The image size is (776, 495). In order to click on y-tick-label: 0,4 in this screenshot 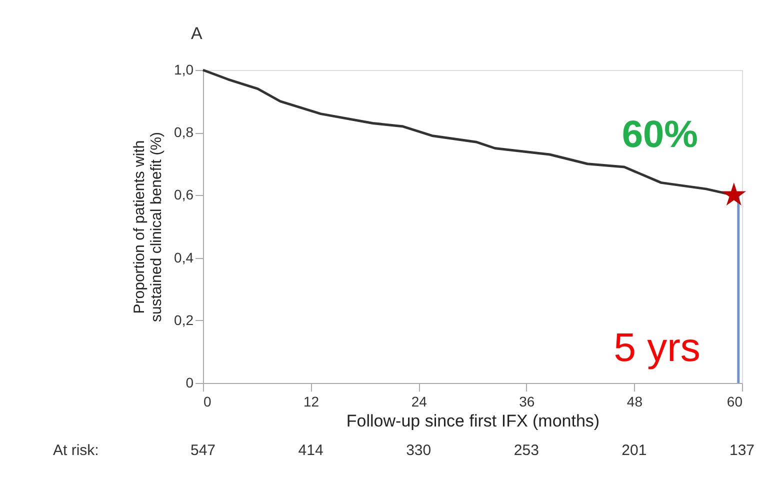, I will do `click(184, 257)`.